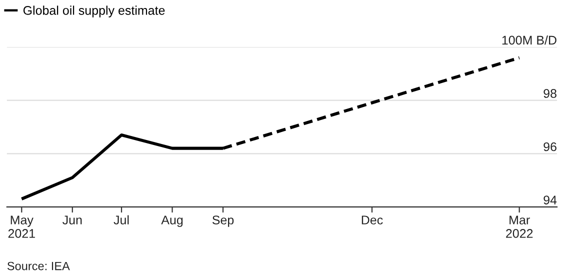  What do you see at coordinates (550, 147) in the screenshot?
I see `y-tick-label: 96` at bounding box center [550, 147].